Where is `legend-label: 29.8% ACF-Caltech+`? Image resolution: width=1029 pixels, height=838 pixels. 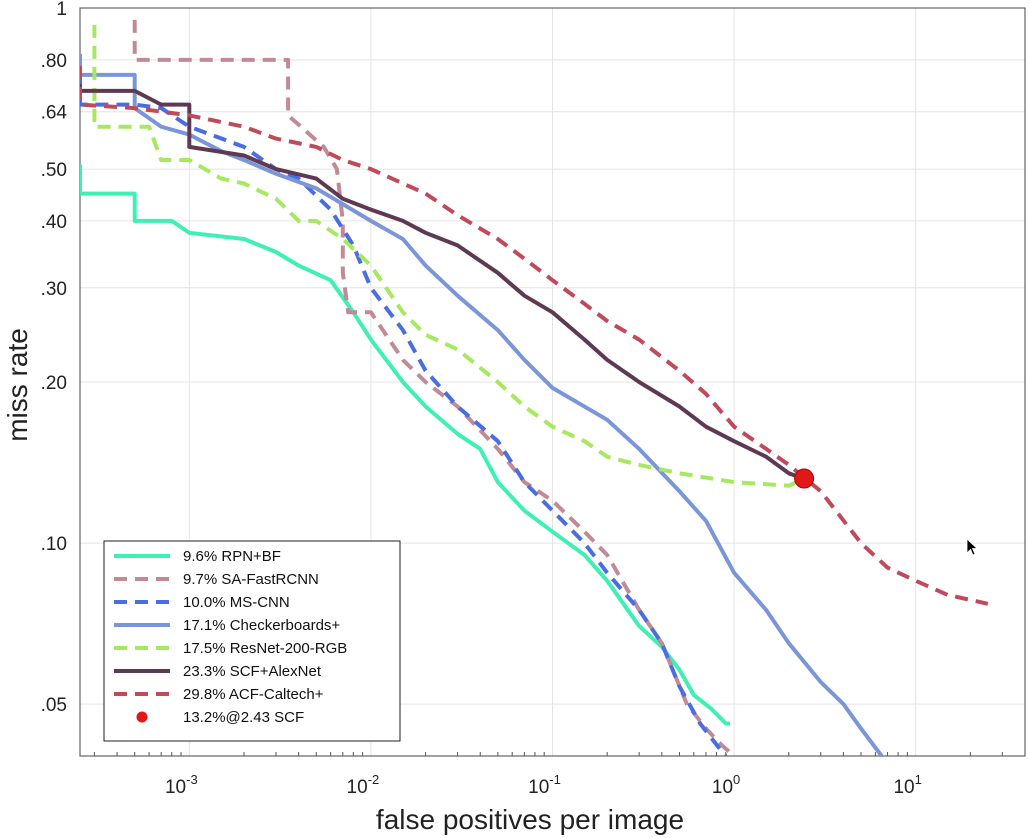 legend-label: 29.8% ACF-Caltech+ is located at coordinates (253, 694).